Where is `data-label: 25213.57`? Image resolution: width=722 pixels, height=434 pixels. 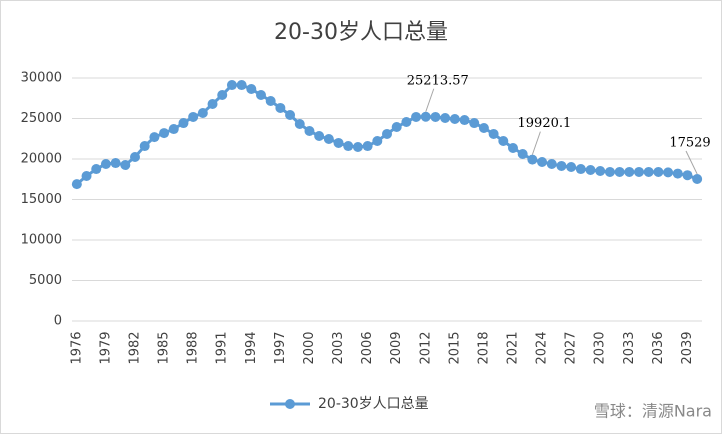 data-label: 25213.57 is located at coordinates (438, 80).